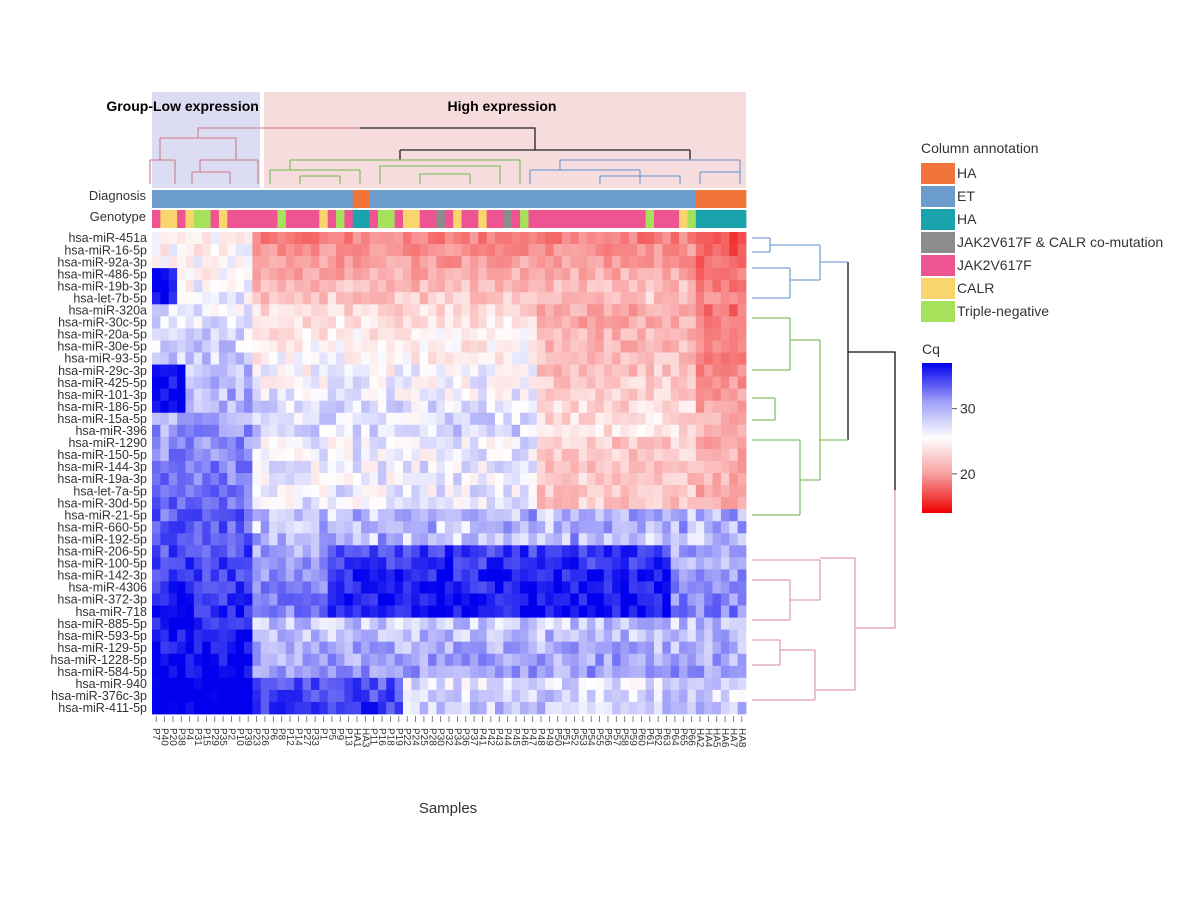 This screenshot has width=1200, height=901. What do you see at coordinates (666, 737) in the screenshot?
I see `column-label: P63` at bounding box center [666, 737].